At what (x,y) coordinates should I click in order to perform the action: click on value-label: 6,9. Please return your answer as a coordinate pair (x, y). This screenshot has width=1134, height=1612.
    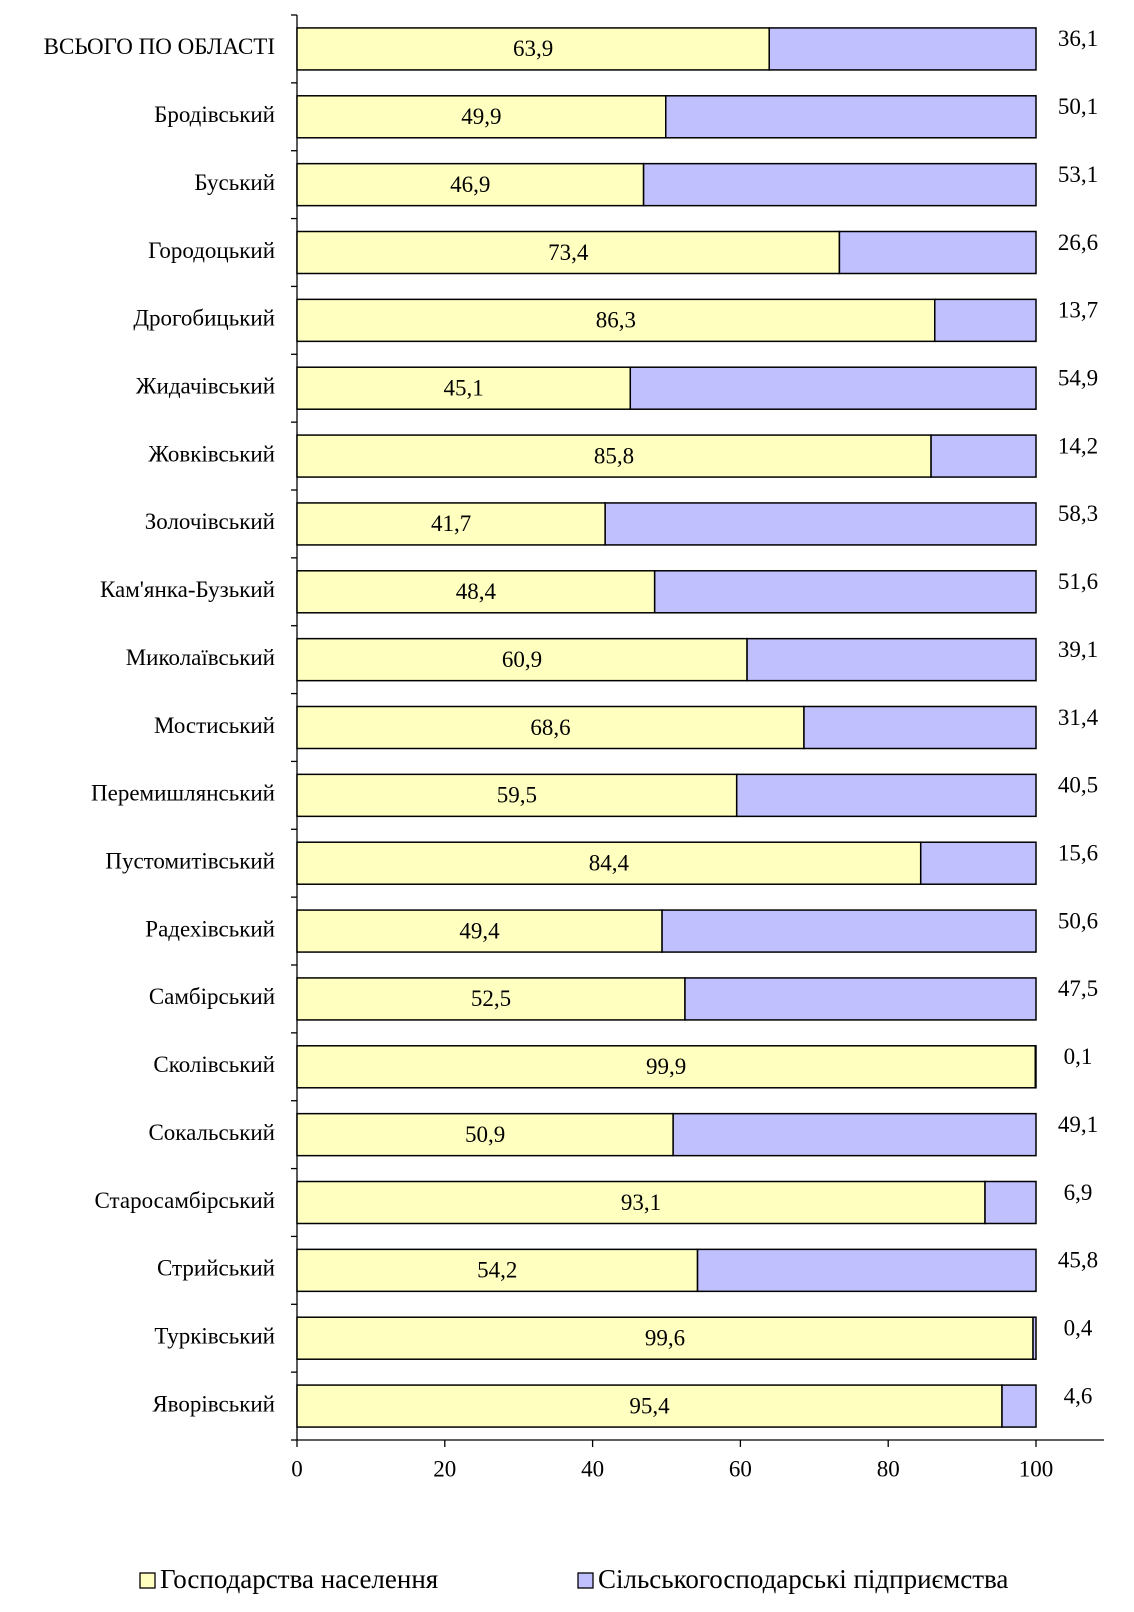
    Looking at the image, I should click on (1078, 1192).